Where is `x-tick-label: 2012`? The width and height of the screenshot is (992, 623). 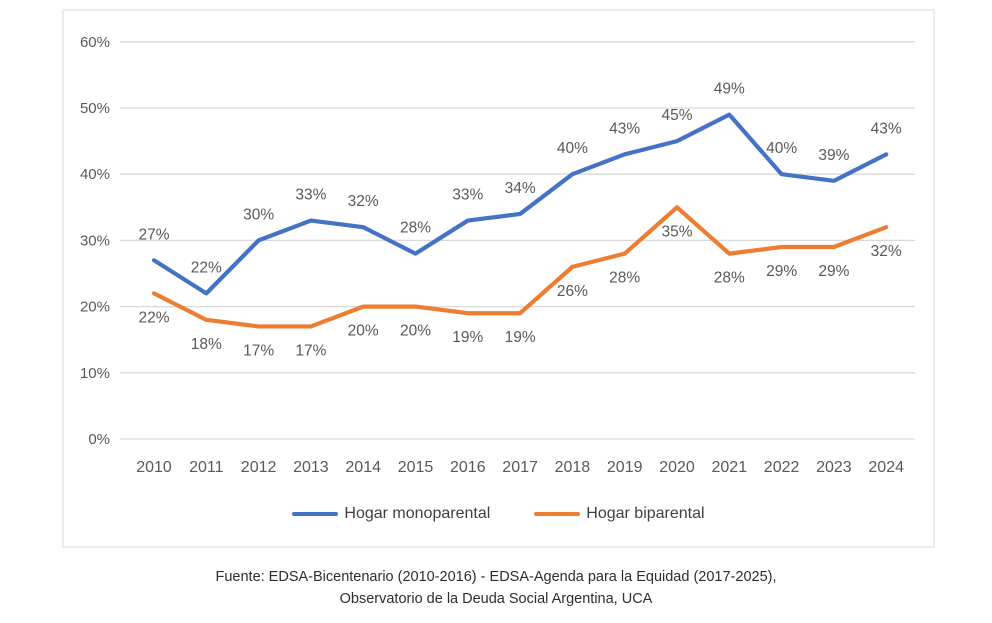
x-tick-label: 2012 is located at coordinates (259, 467).